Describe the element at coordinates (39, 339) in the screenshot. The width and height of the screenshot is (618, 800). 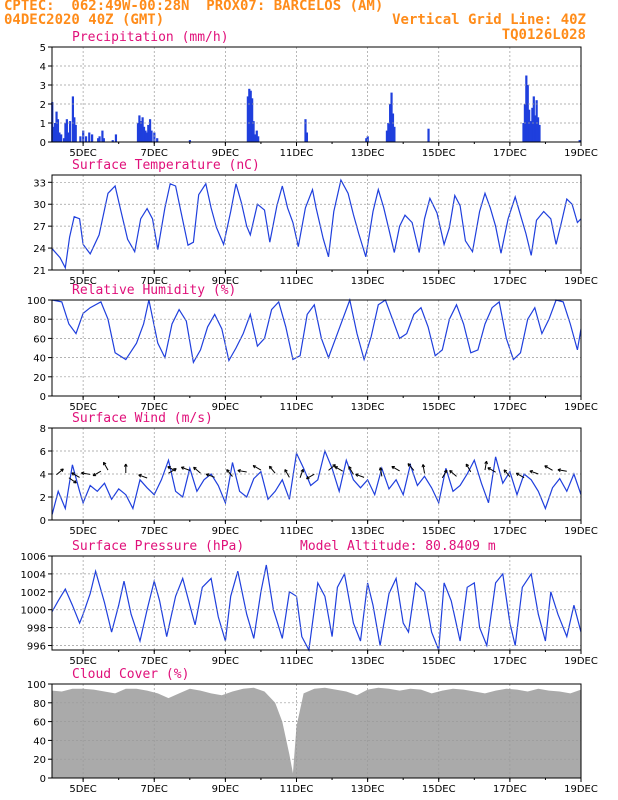
I see `ytick-label: 60` at that location.